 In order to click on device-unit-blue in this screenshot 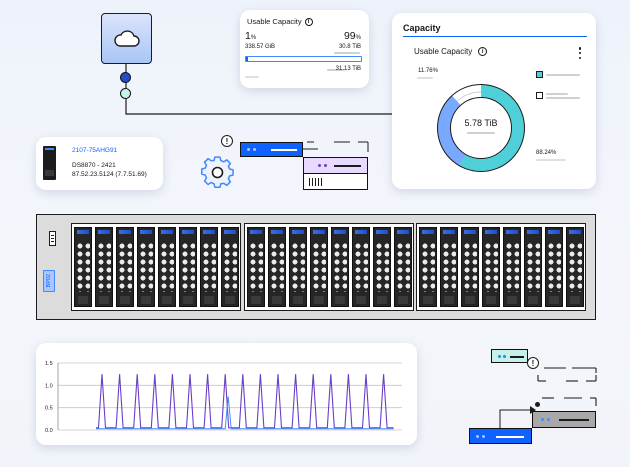, I will do `click(500, 436)`.